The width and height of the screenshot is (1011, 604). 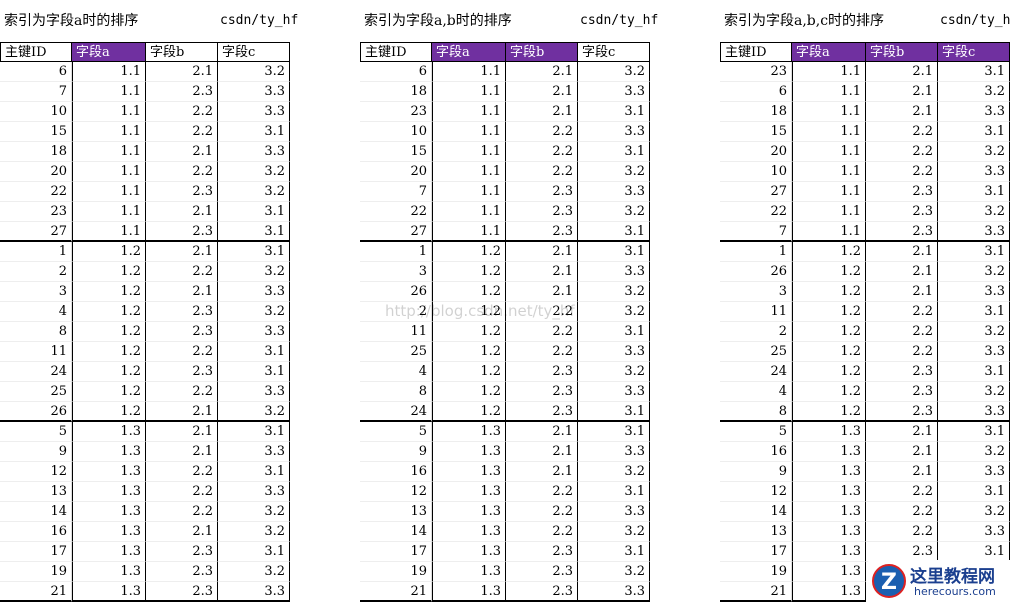 What do you see at coordinates (36, 252) in the screenshot?
I see `table-cell: 1` at bounding box center [36, 252].